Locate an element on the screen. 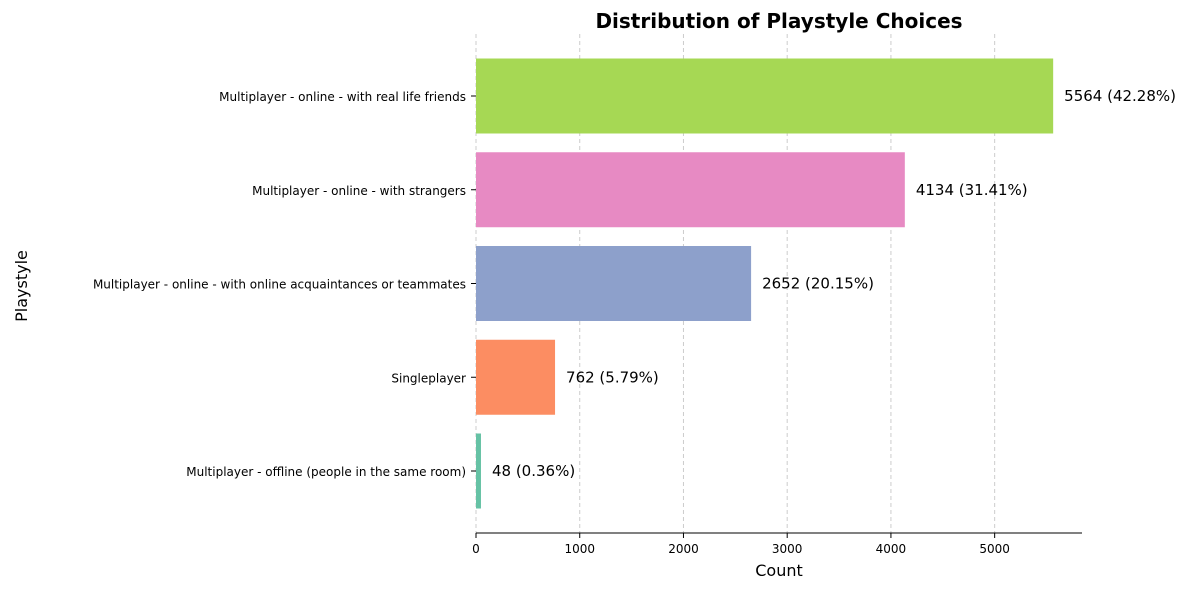 The width and height of the screenshot is (1199, 590). category-label: Multiplayer - online - with strangers is located at coordinates (359, 191).